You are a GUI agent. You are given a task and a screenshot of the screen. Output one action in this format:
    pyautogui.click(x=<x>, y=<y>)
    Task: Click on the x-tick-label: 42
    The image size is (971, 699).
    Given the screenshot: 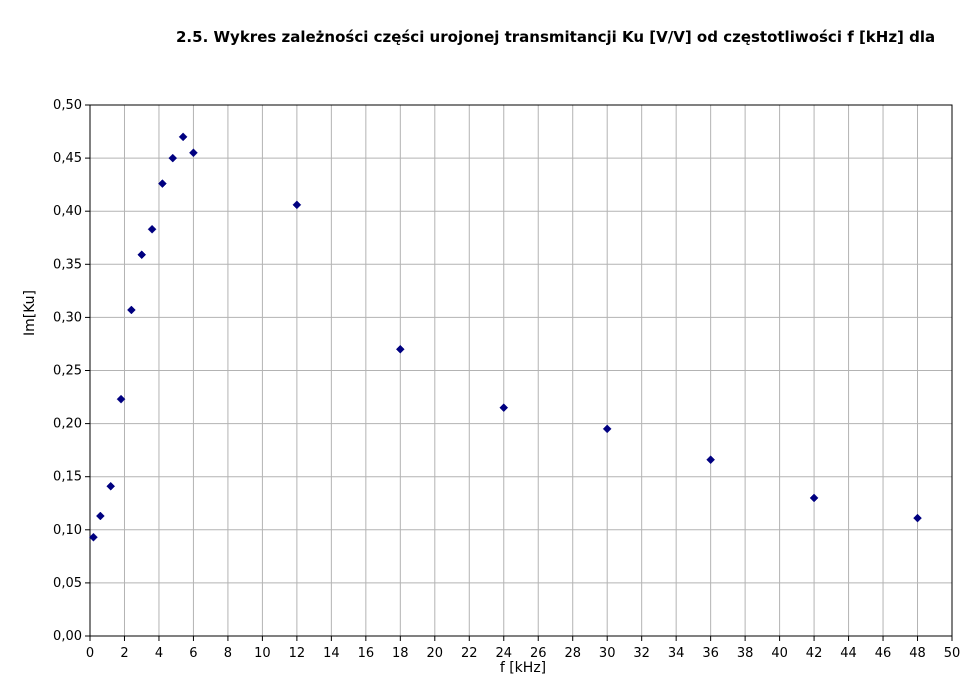 What is the action you would take?
    pyautogui.click(x=814, y=653)
    